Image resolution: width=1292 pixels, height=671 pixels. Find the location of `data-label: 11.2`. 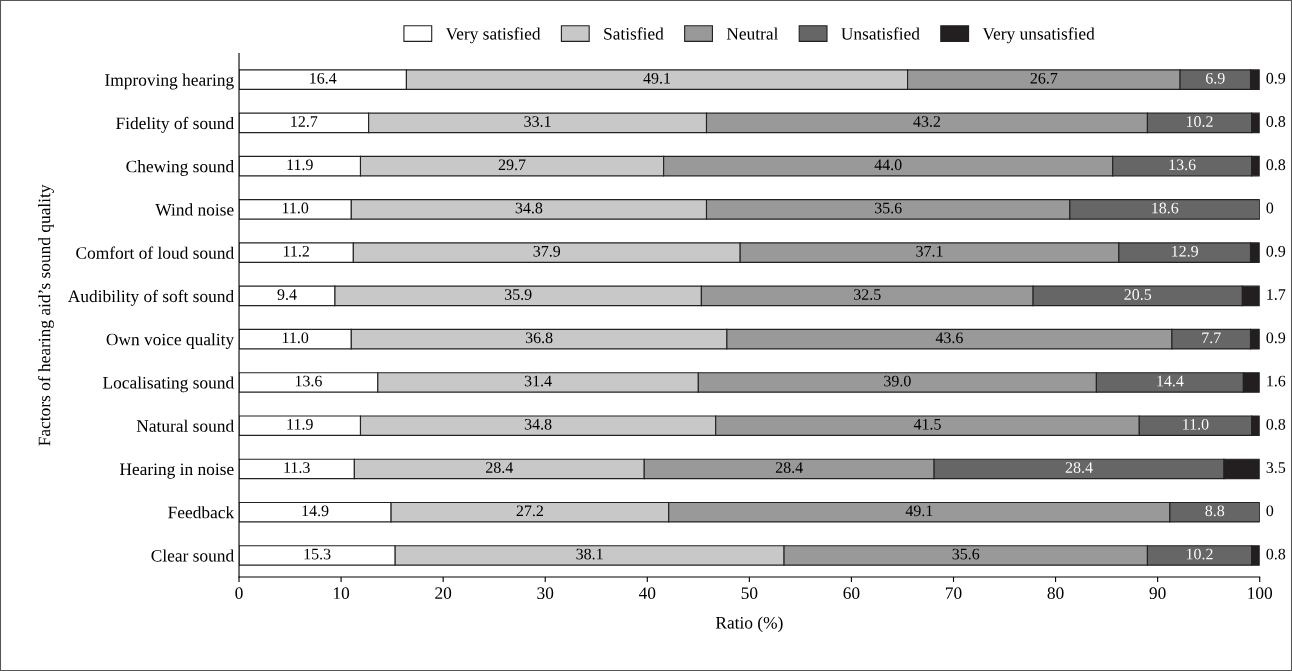

data-label: 11.2 is located at coordinates (296, 251).